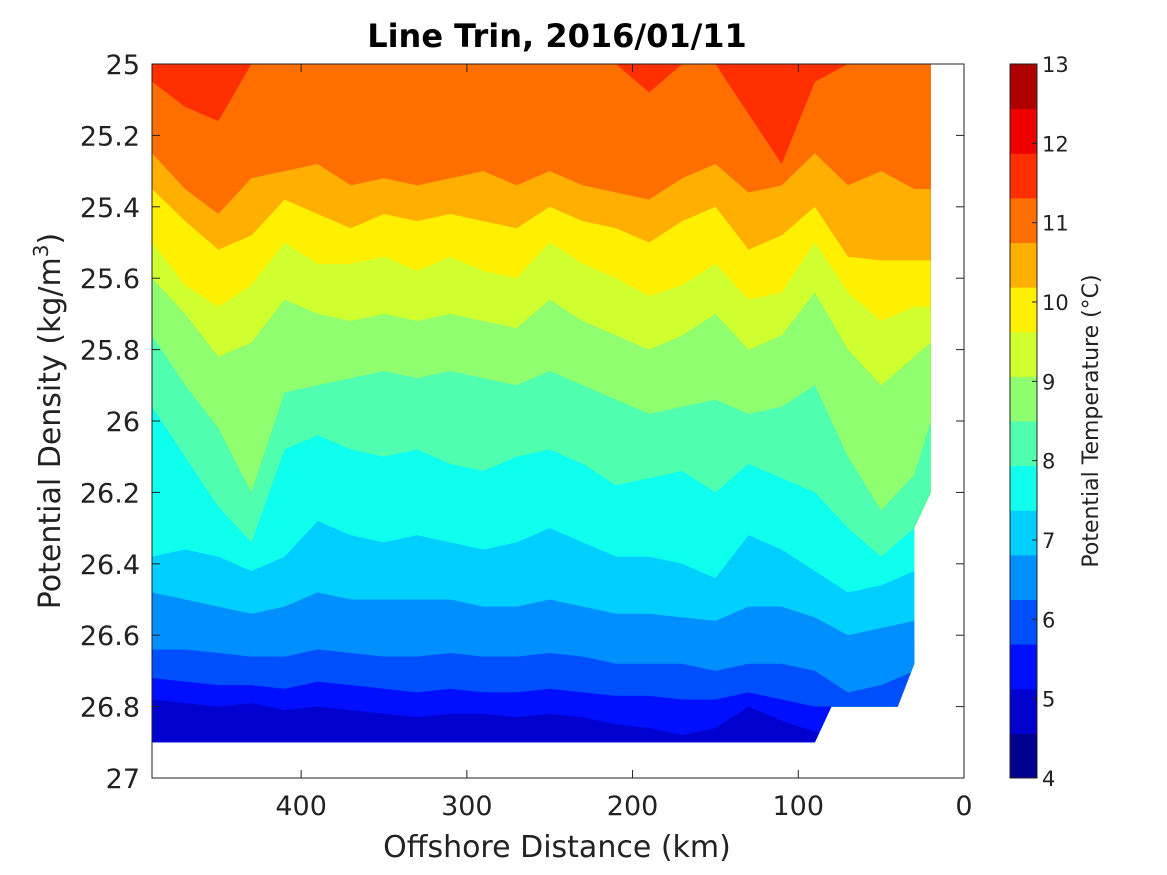  I want to click on colorbar: 13 12 11 10 9 8 7 6 5 4, so click(1039, 422).